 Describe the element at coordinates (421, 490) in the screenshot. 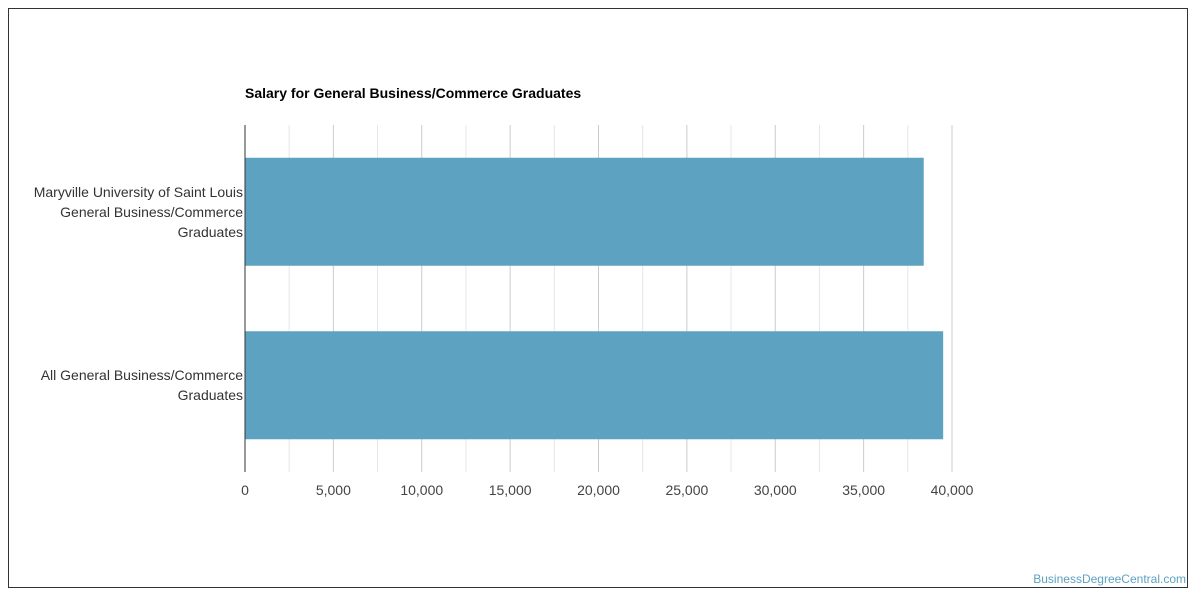

I see `x-tick-label: 10,000` at that location.